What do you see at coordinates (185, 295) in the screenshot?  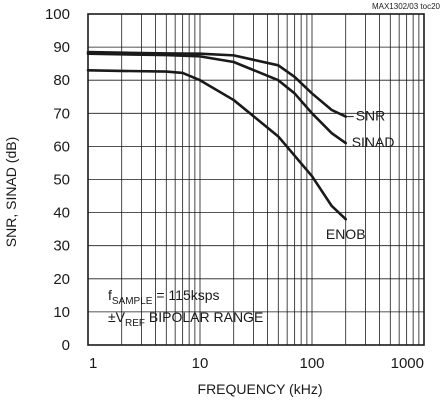 I see `sampling-rate-value: = 115ksps` at bounding box center [185, 295].